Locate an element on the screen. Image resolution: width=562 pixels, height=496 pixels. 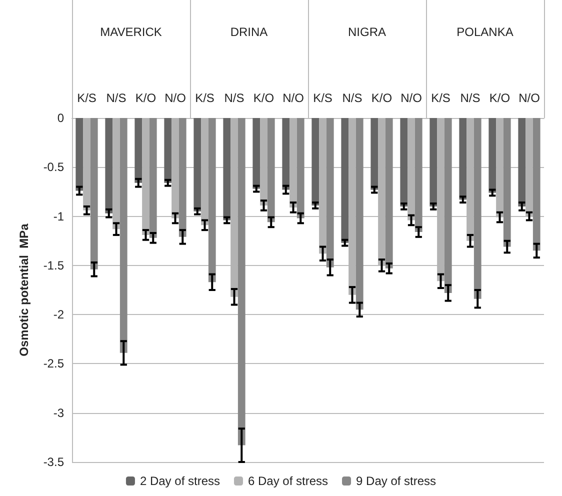
text: POLANKA is located at coordinates (485, 32).